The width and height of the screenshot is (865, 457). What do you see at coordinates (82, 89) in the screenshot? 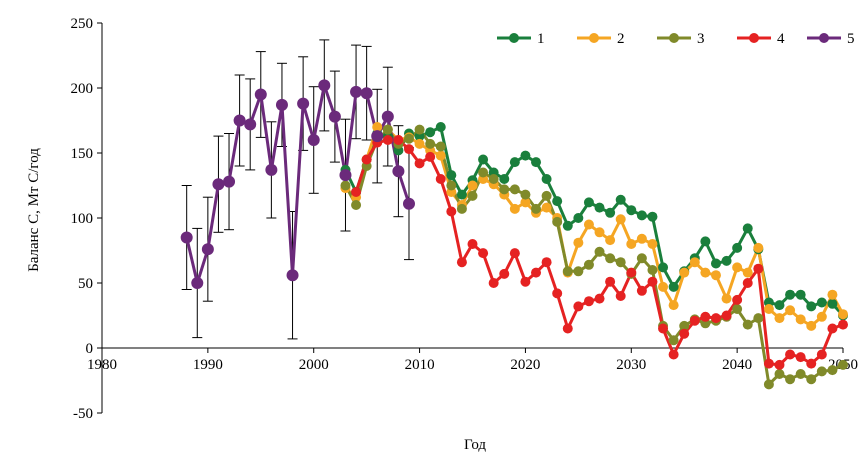
I see `y-tick-label: 200` at bounding box center [82, 89].